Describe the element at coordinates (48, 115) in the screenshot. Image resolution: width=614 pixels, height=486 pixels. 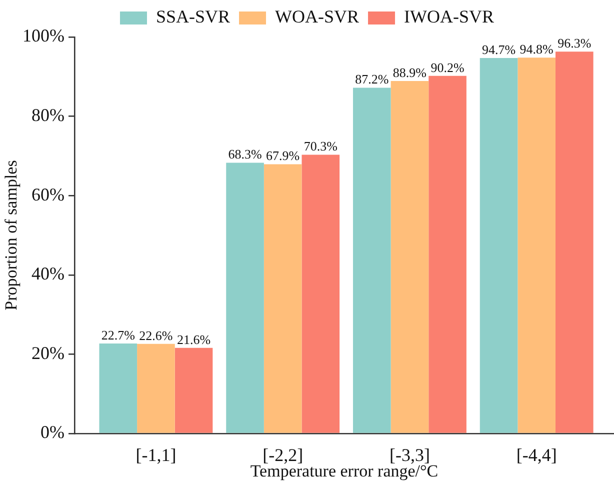
I see `y-tick-label: 80%` at that location.